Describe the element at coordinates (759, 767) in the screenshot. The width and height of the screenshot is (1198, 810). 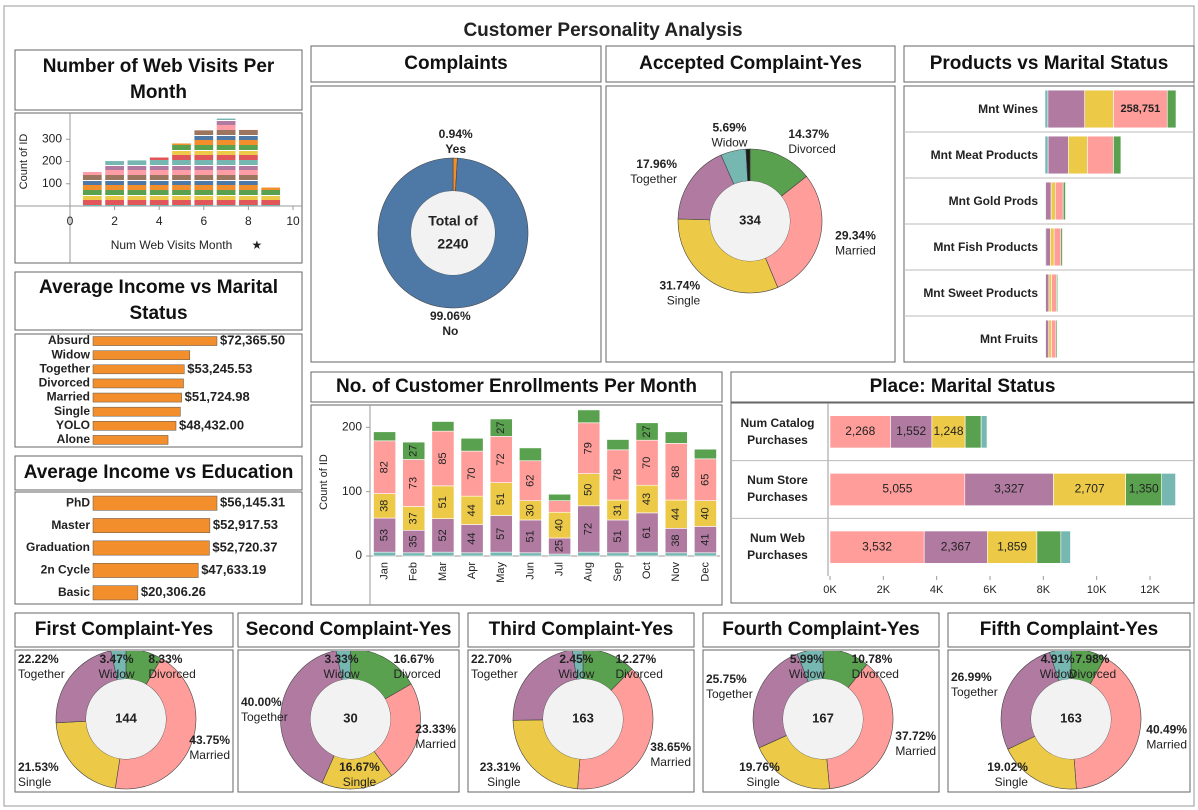
I see `data-label: 19.76%` at that location.